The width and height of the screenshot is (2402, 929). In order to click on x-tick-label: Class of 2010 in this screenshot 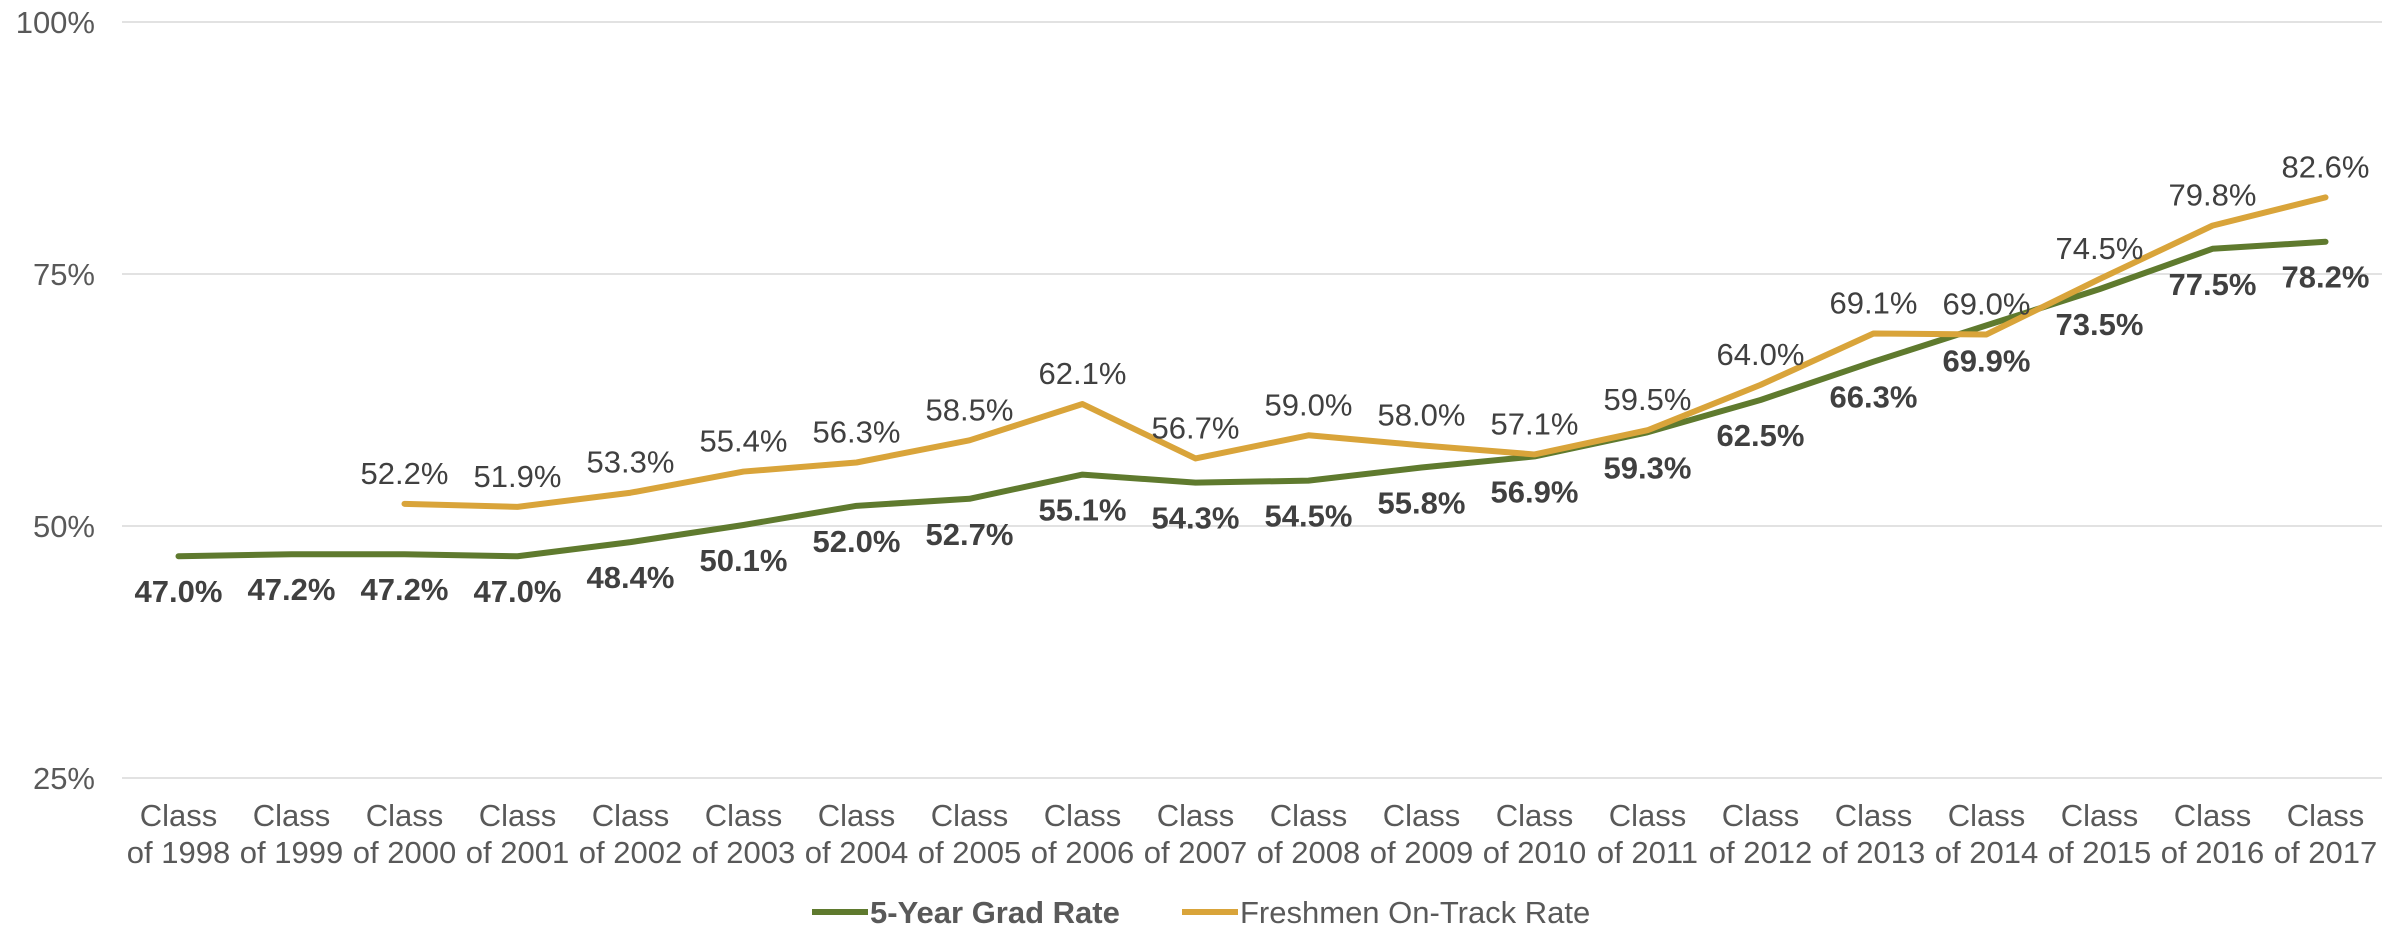, I will do `click(1534, 834)`.